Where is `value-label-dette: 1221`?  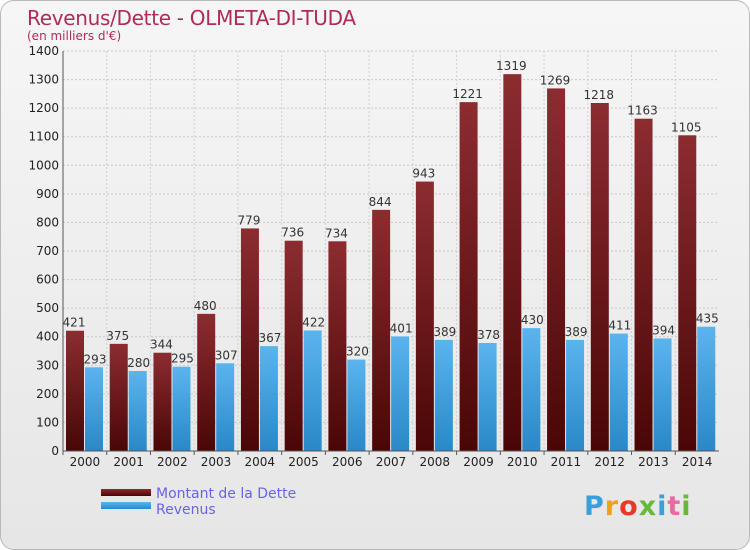
value-label-dette: 1221 is located at coordinates (467, 94).